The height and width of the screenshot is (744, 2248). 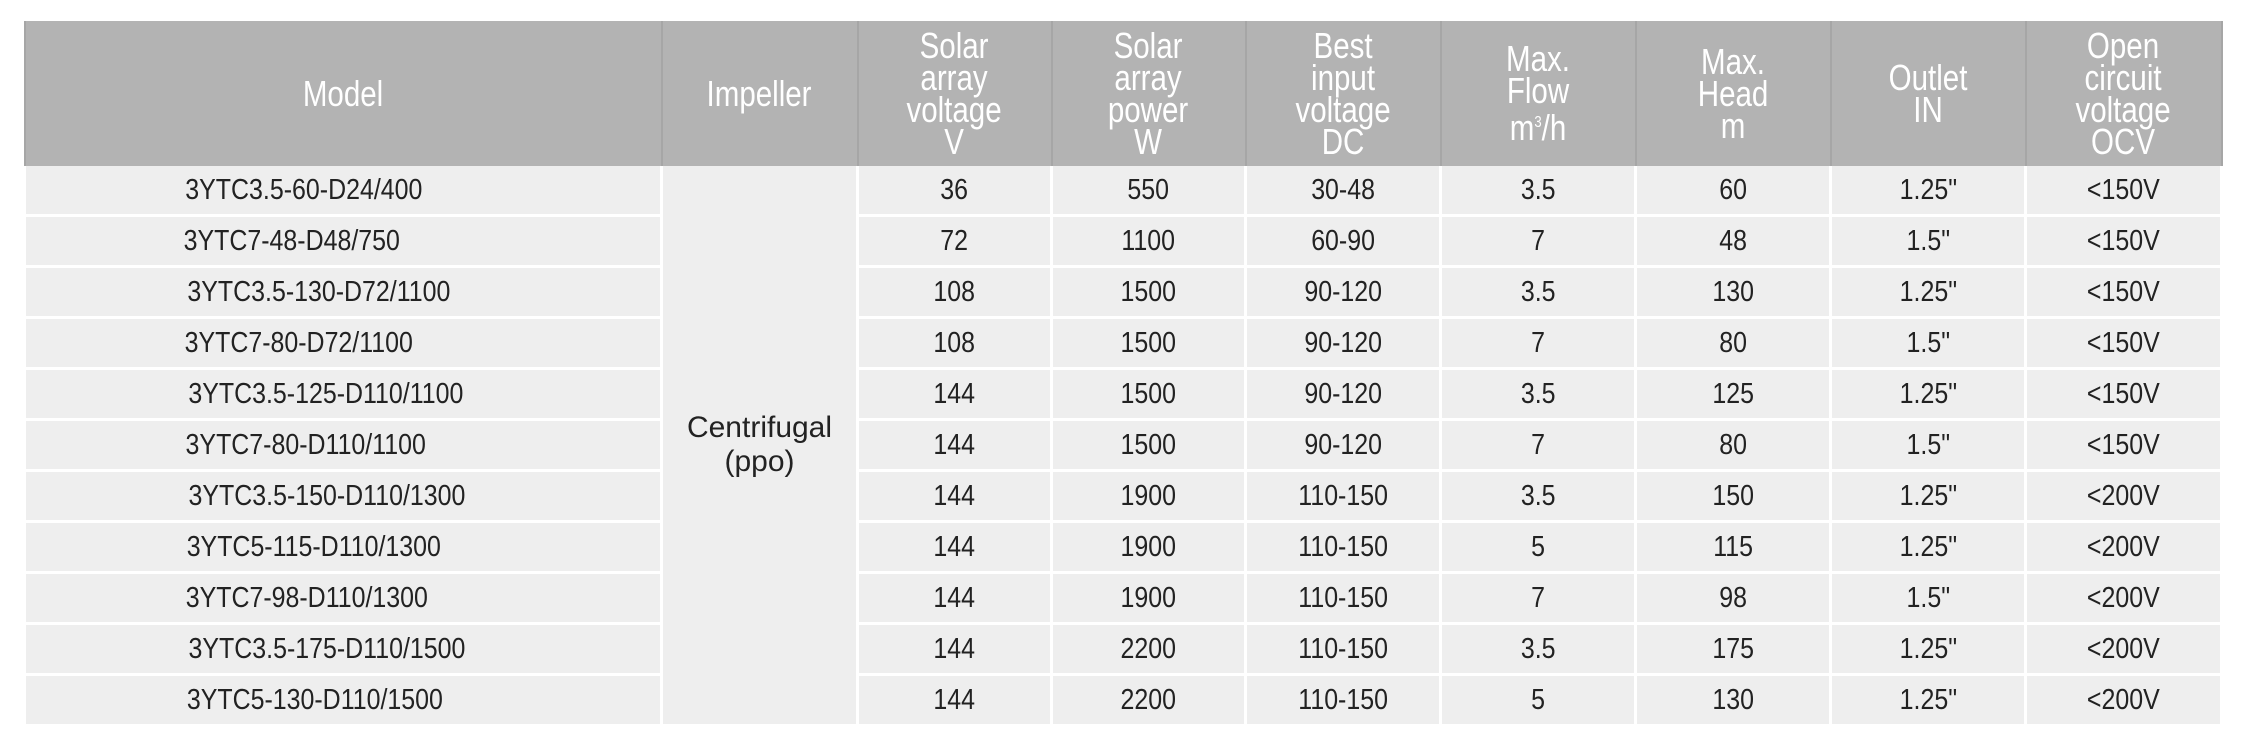 I want to click on cell-text: 2200, so click(x=1148, y=648).